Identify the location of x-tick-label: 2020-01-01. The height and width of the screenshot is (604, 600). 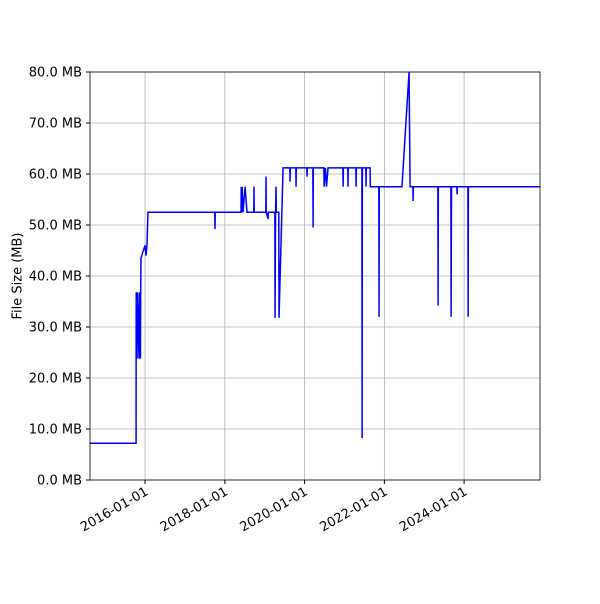
(274, 509).